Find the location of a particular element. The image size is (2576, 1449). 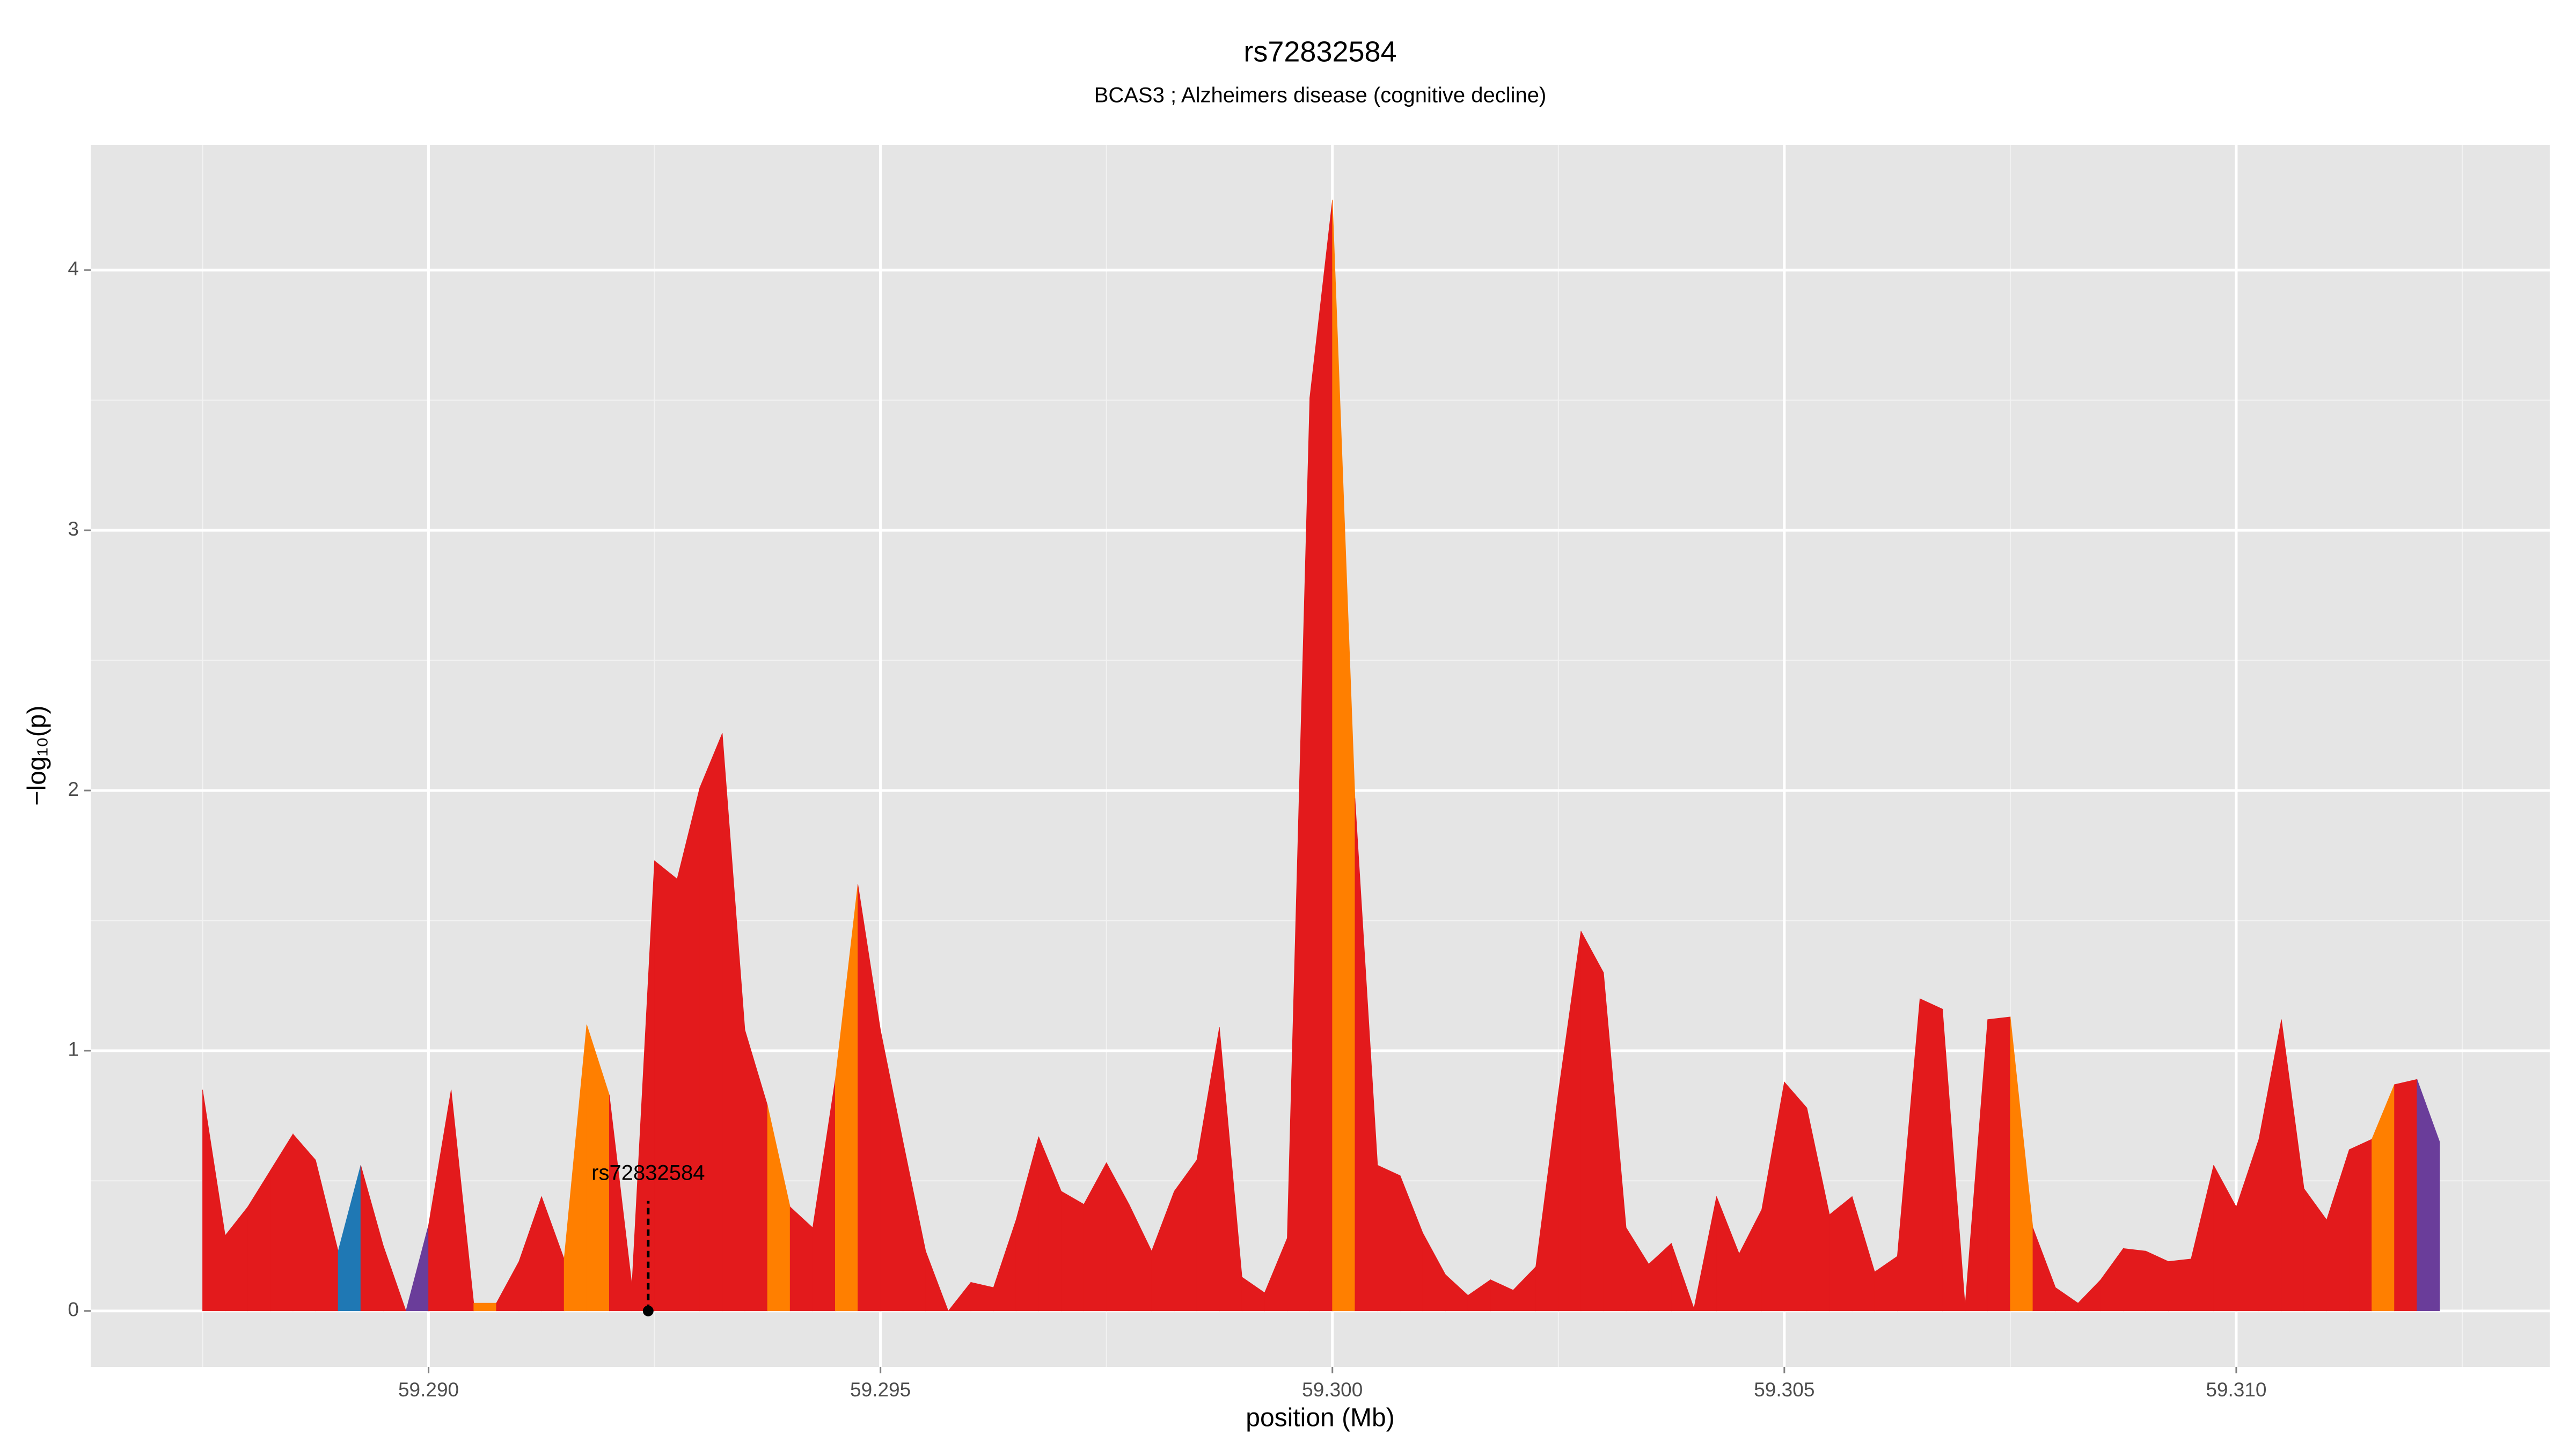

x-tick-label: 59.295 is located at coordinates (880, 1390).